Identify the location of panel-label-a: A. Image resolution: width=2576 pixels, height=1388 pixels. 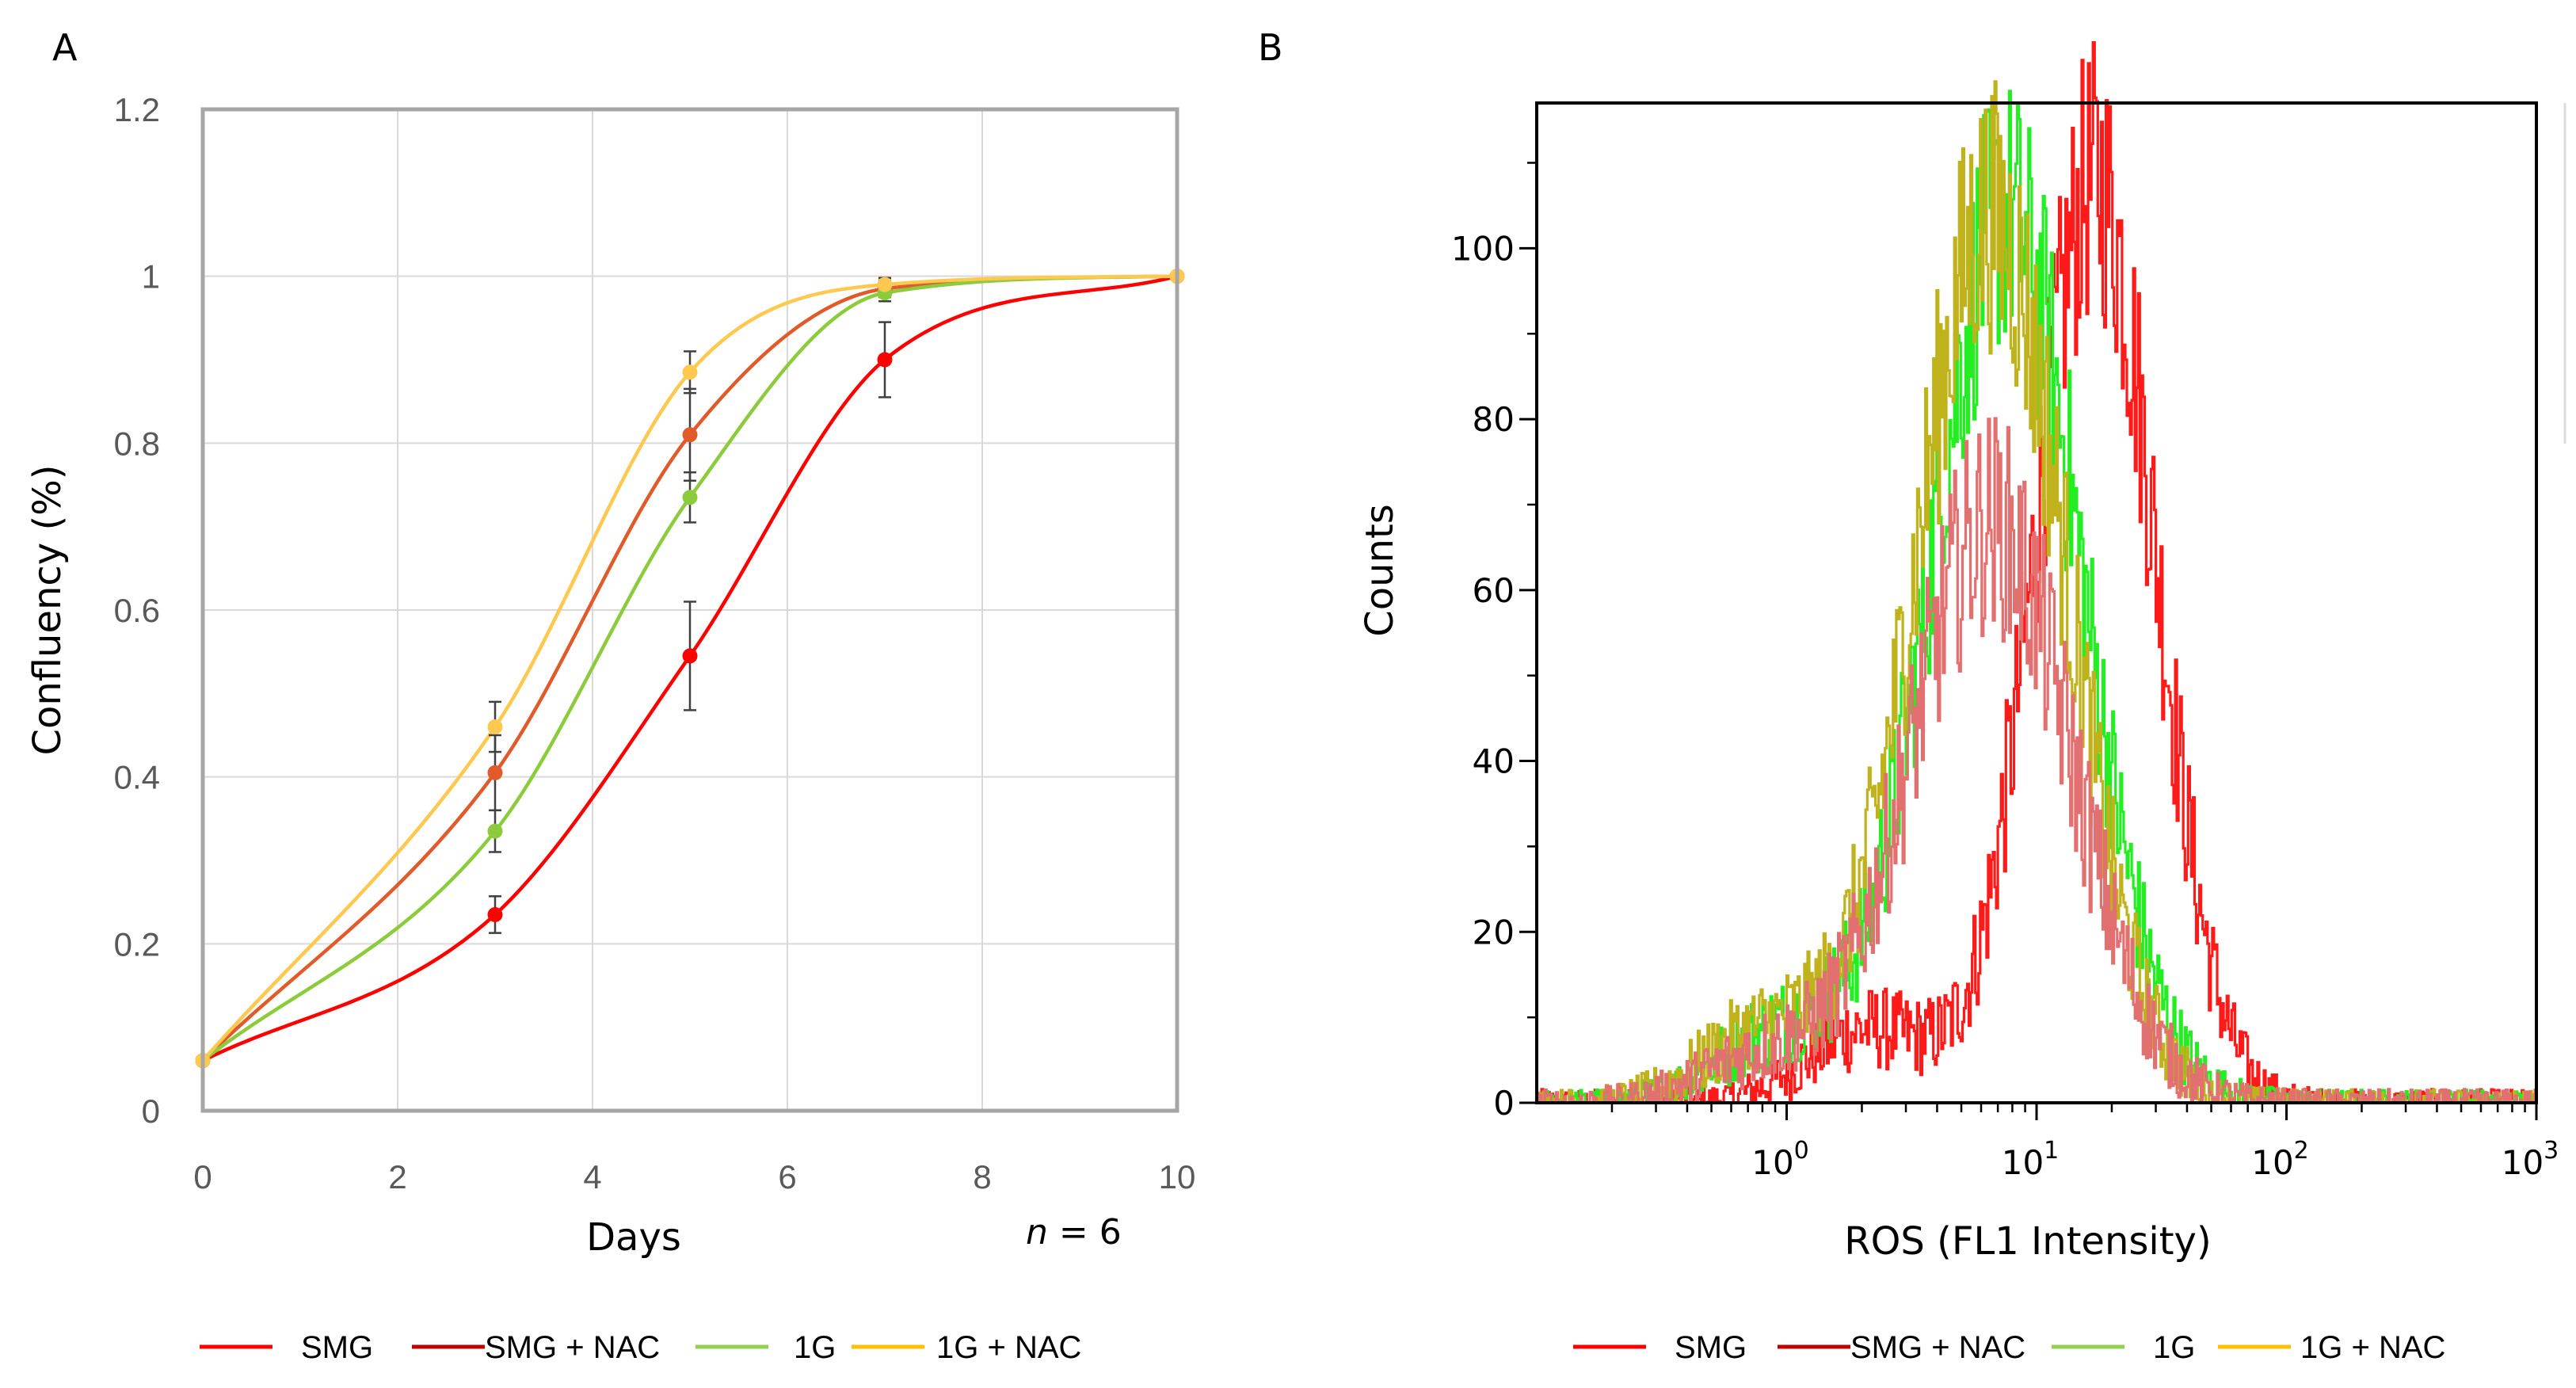
(65, 47).